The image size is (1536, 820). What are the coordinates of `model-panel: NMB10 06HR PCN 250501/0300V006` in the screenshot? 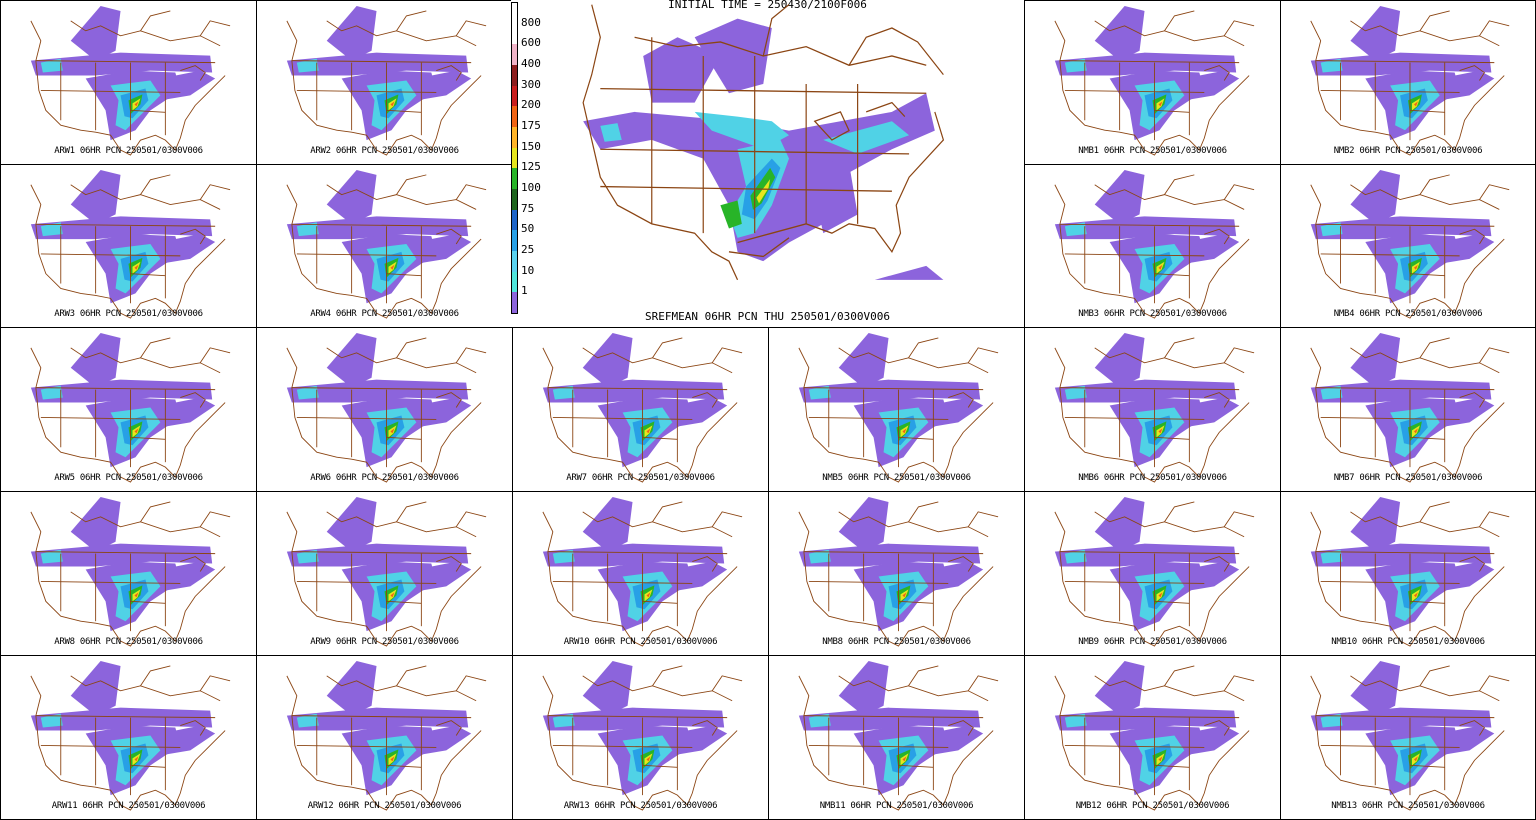 It's located at (1408, 573).